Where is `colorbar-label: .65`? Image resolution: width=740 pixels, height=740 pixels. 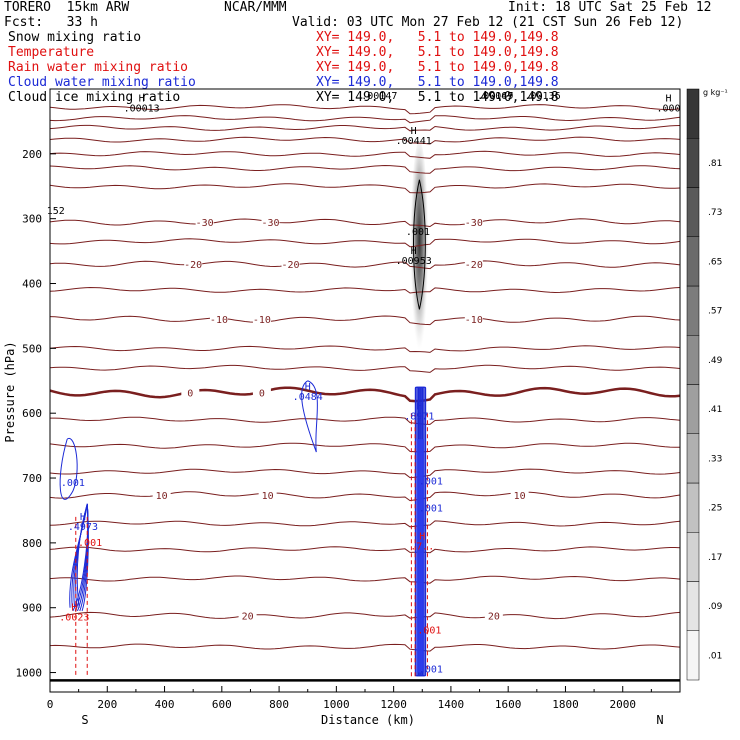
colorbar-label: .65 is located at coordinates (715, 262).